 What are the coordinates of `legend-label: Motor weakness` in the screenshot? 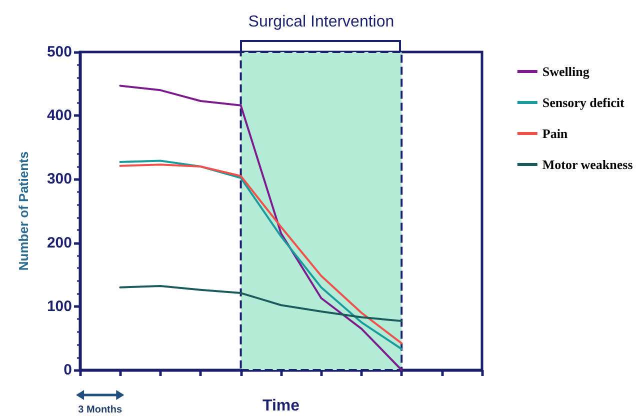 It's located at (587, 164).